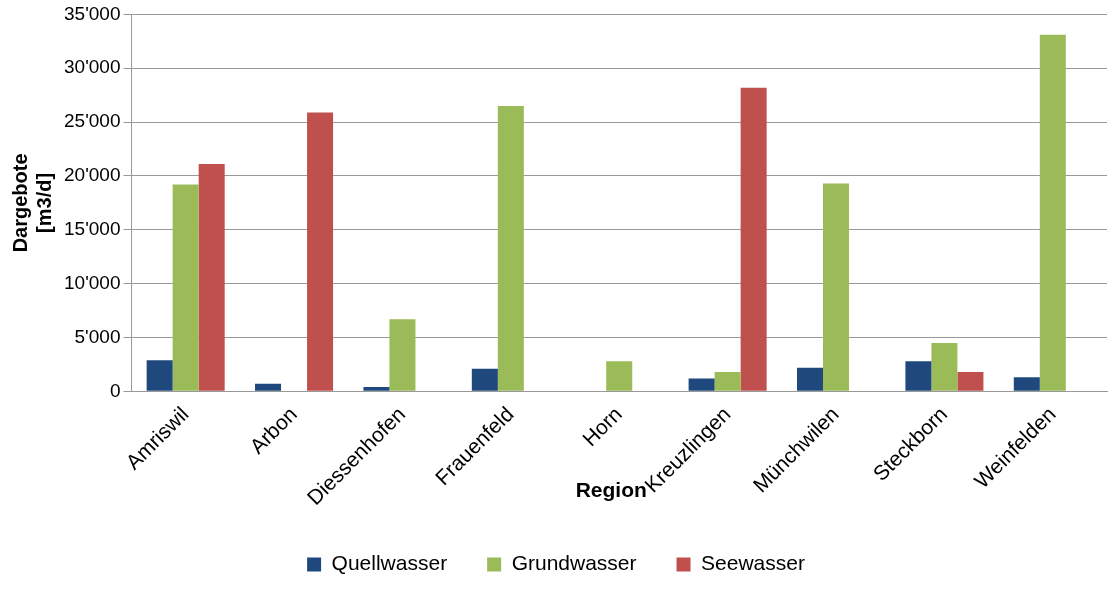  Describe the element at coordinates (92, 175) in the screenshot. I see `y-tick-label: 20'000` at that location.